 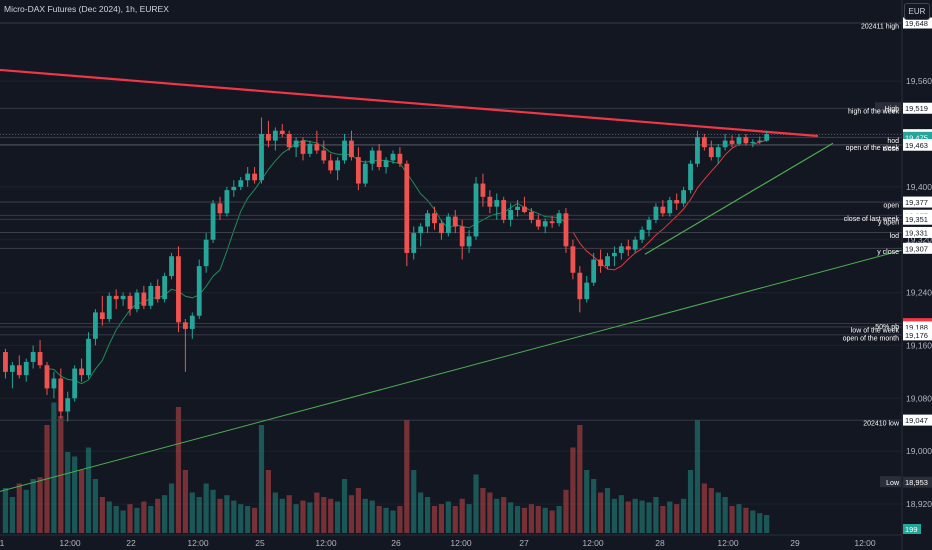 What do you see at coordinates (919, 345) in the screenshot?
I see `price-tick: 19,160` at bounding box center [919, 345].